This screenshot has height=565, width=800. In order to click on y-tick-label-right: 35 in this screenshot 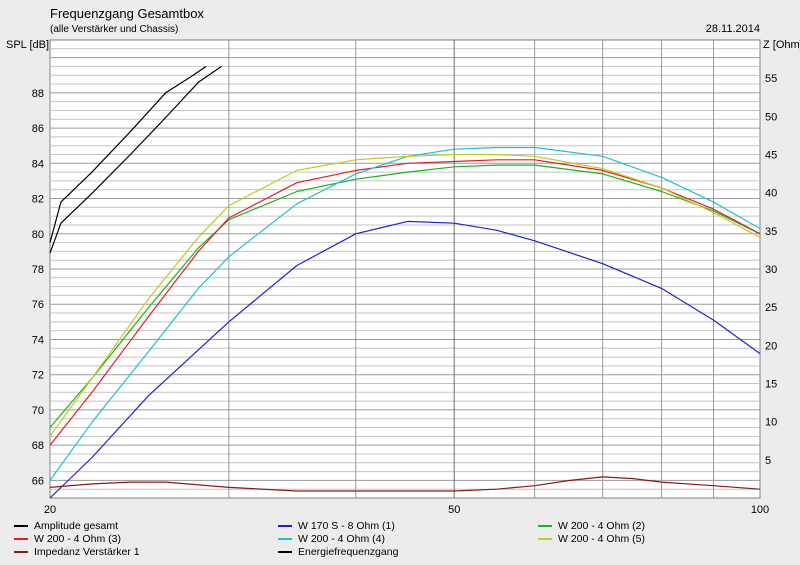, I will do `click(771, 232)`.